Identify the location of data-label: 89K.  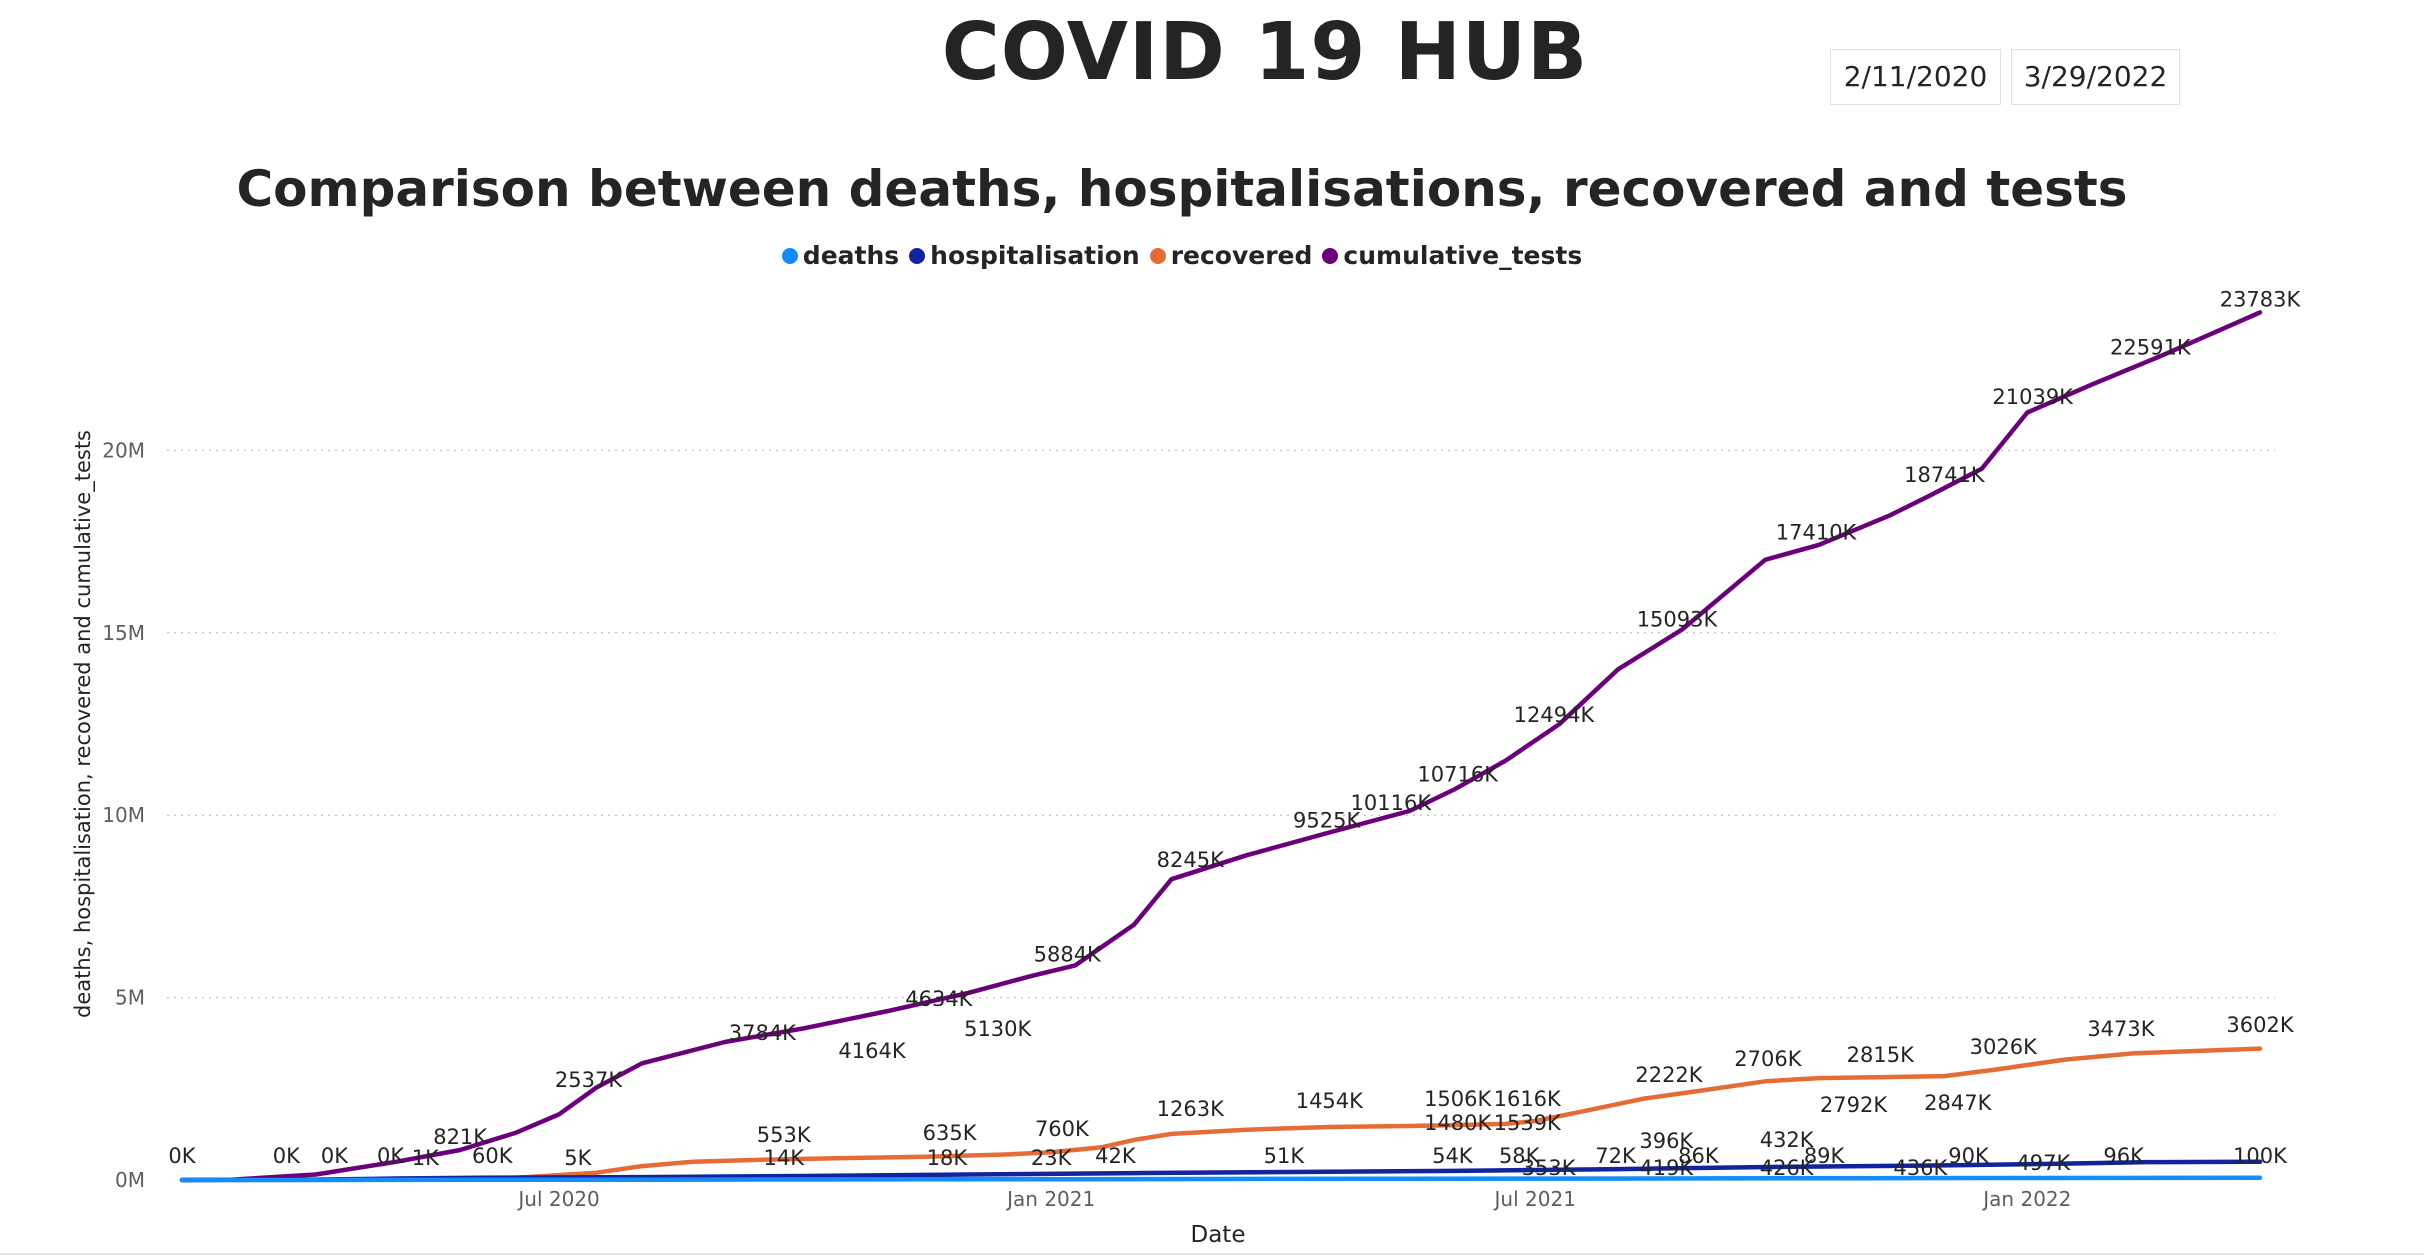
(1825, 1156).